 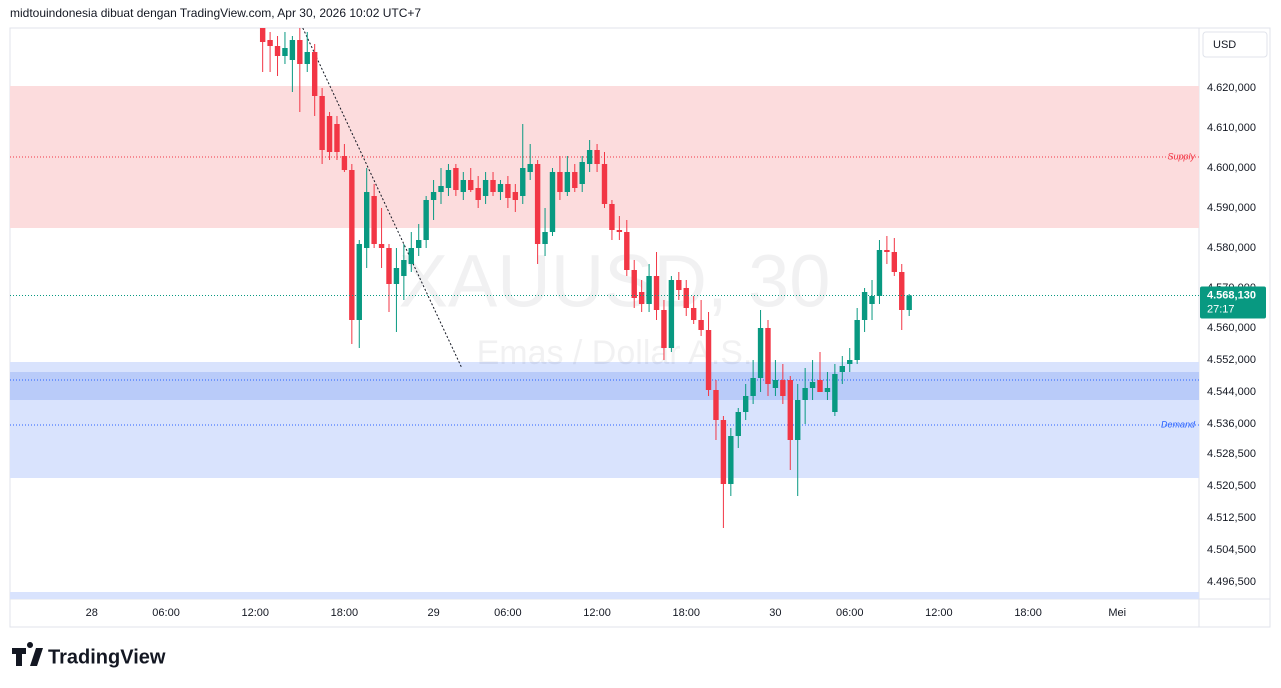 What do you see at coordinates (615, 281) in the screenshot?
I see `watermark-symbol: XAUUSD, 30` at bounding box center [615, 281].